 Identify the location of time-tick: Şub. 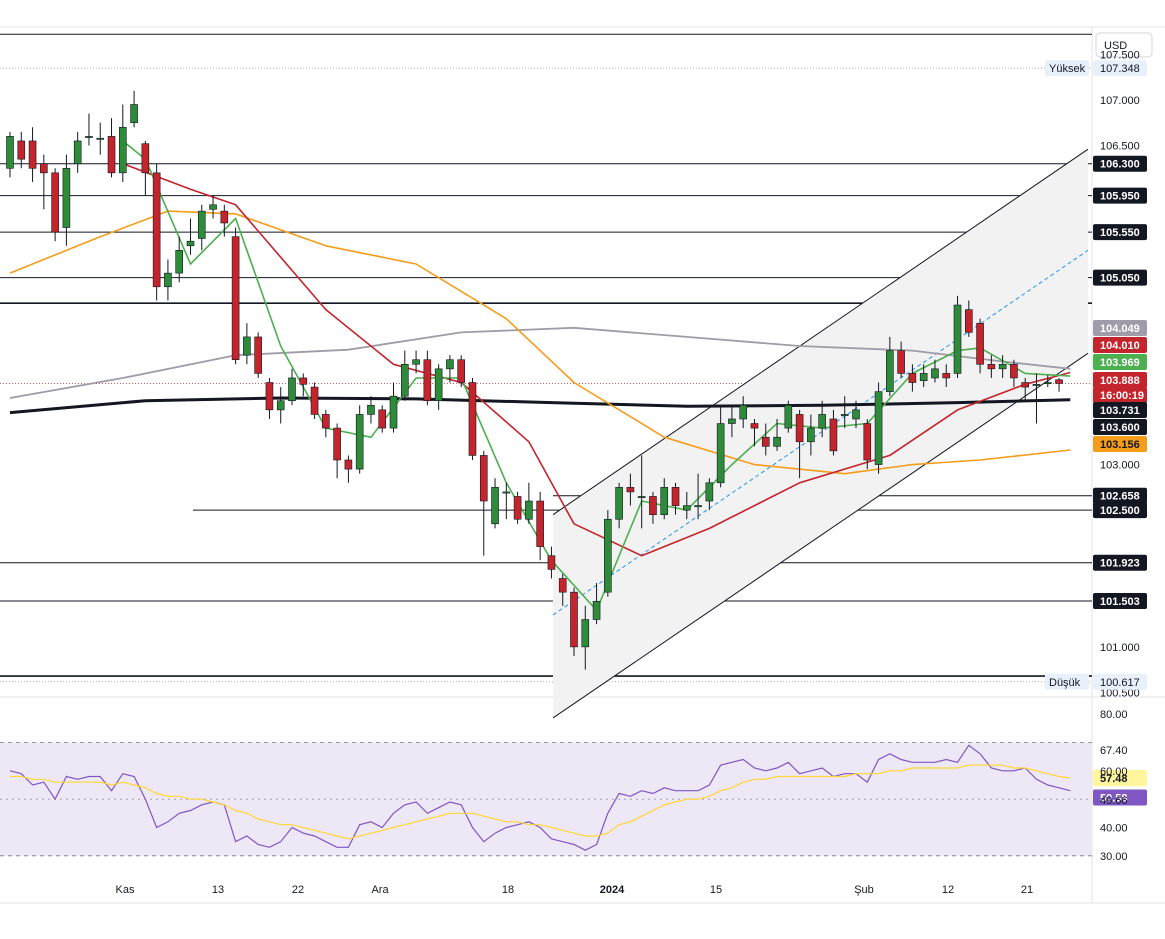
(864, 890).